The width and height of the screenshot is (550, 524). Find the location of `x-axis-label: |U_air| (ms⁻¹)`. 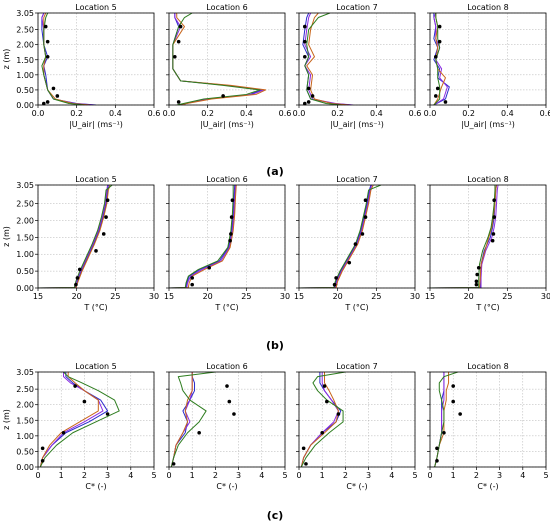

x-axis-label: |U_air| (ms⁻¹) is located at coordinates (357, 124).